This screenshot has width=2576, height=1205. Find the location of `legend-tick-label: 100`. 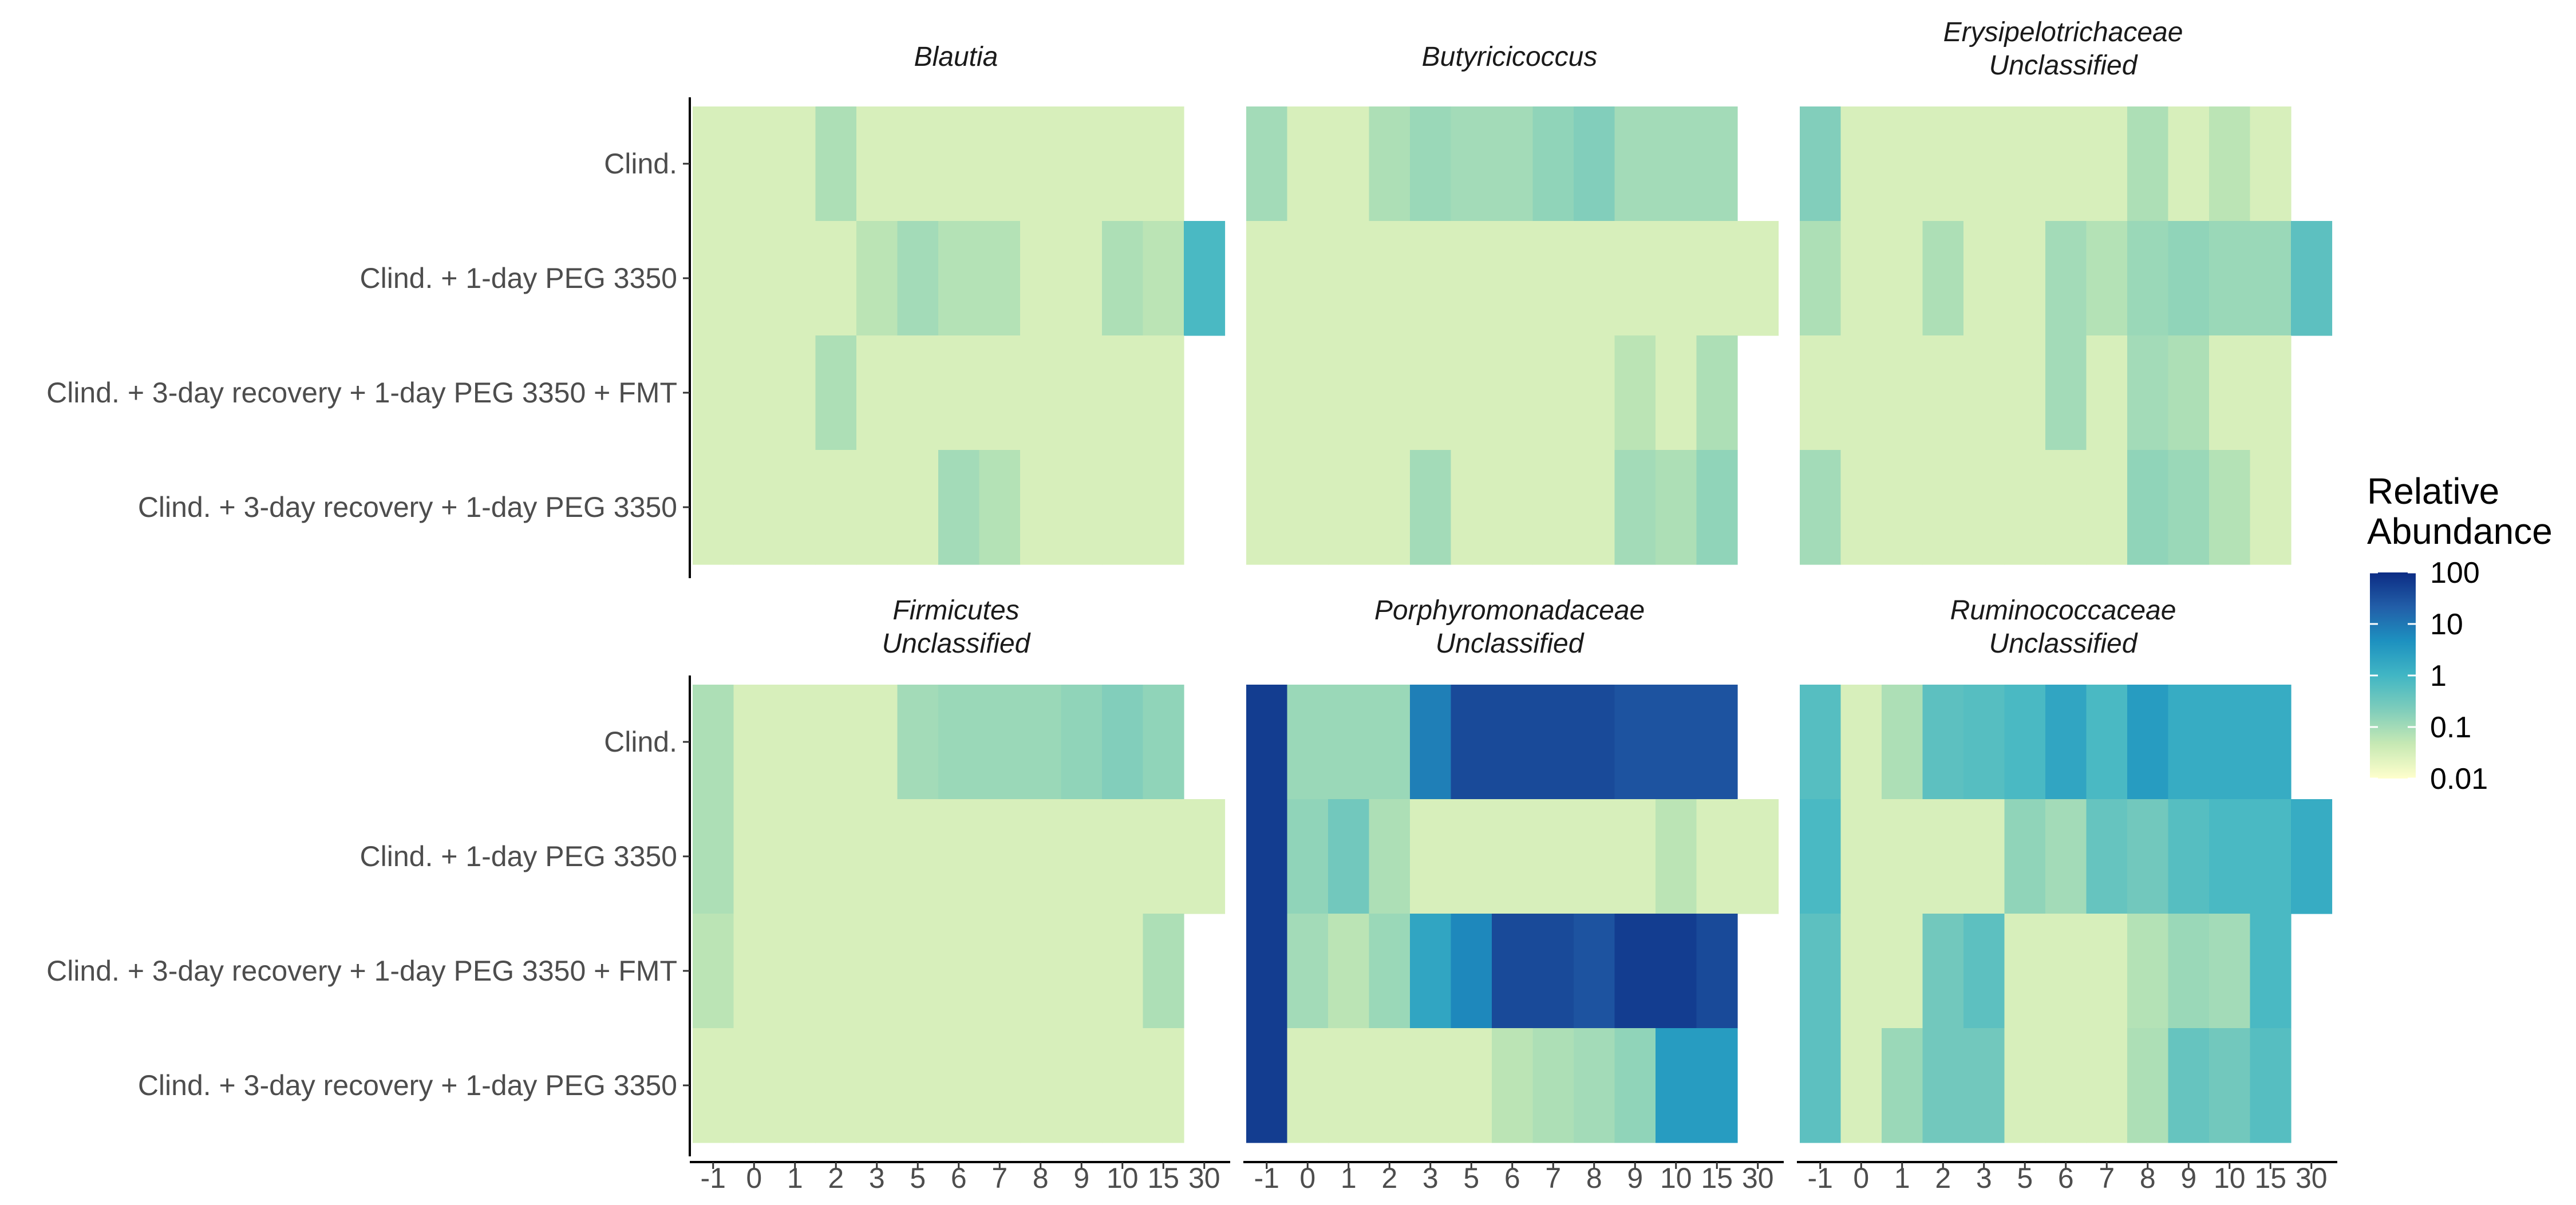

legend-tick-label: 100 is located at coordinates (2455, 573).